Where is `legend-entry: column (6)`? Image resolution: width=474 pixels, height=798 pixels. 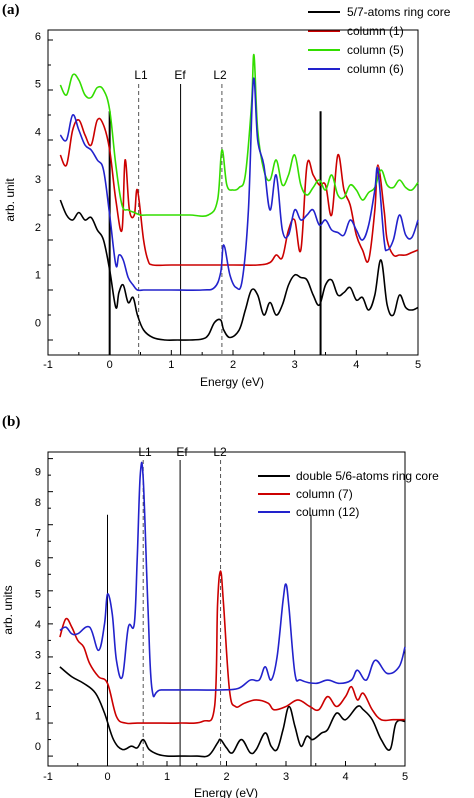
legend-entry: column (6) is located at coordinates (375, 69).